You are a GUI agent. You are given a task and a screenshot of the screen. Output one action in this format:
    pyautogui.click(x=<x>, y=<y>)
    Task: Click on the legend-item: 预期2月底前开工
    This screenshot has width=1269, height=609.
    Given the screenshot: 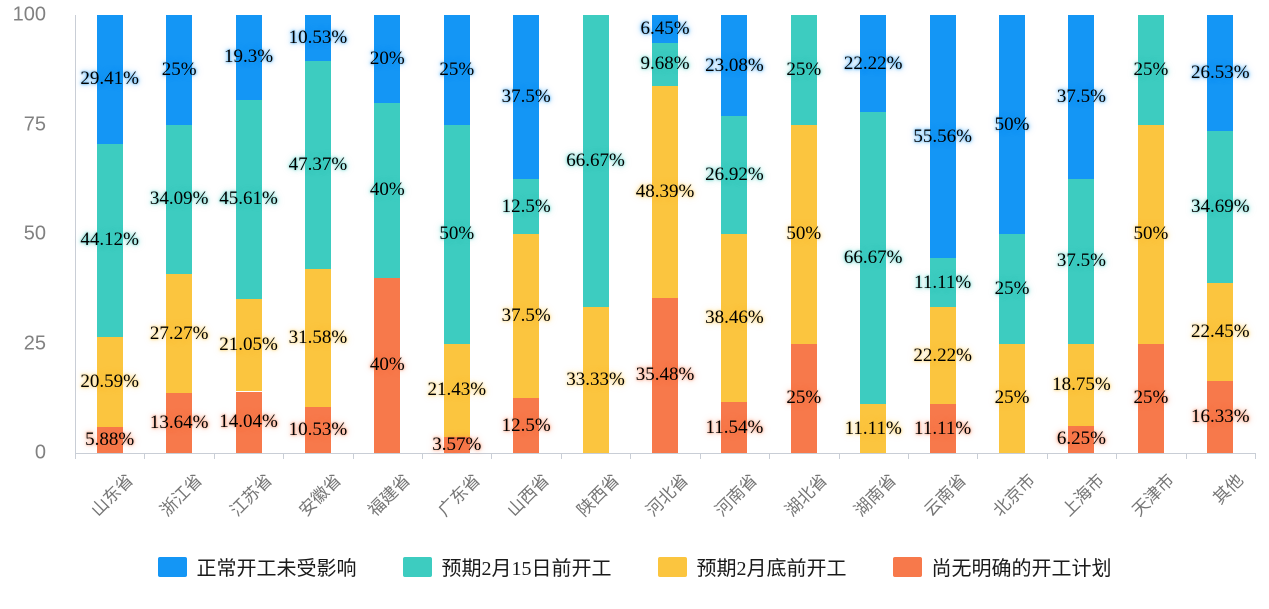 What is the action you would take?
    pyautogui.click(x=752, y=566)
    